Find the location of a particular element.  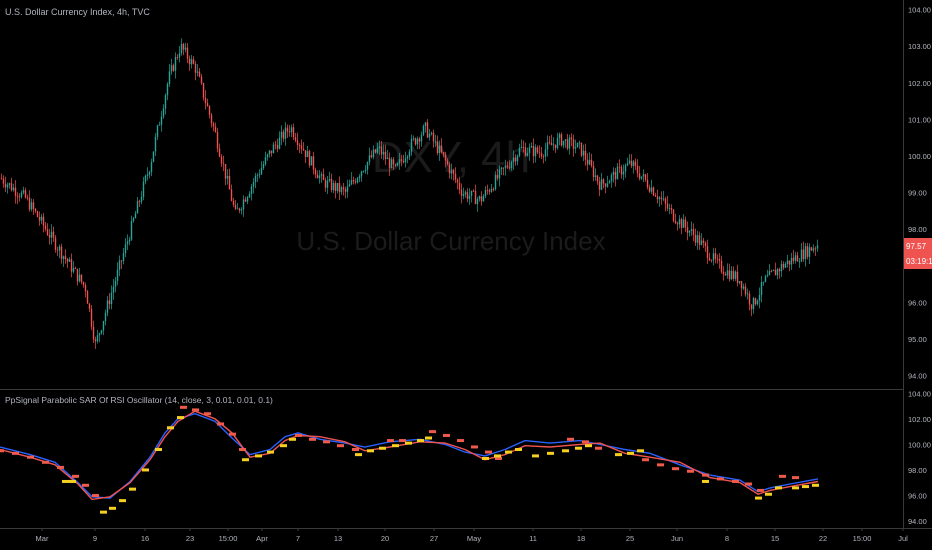

time-label: 23 is located at coordinates (190, 538).